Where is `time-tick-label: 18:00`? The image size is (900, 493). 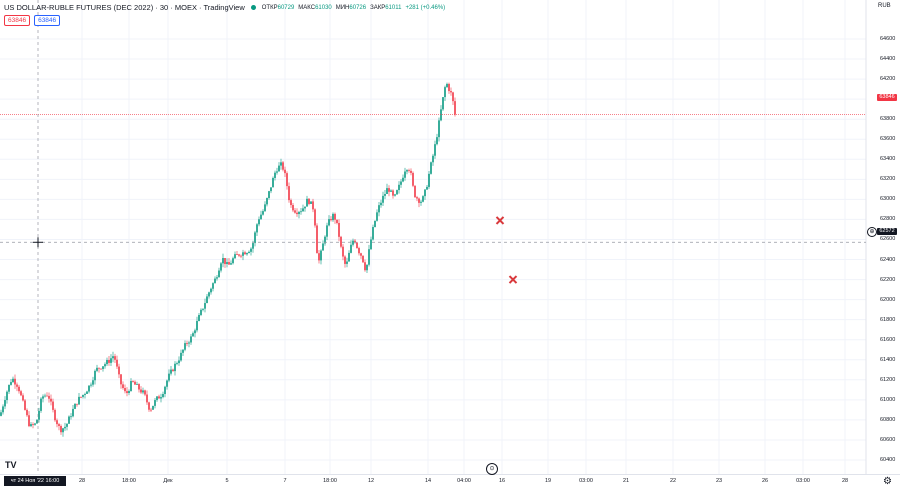
time-tick-label: 18:00 is located at coordinates (330, 481).